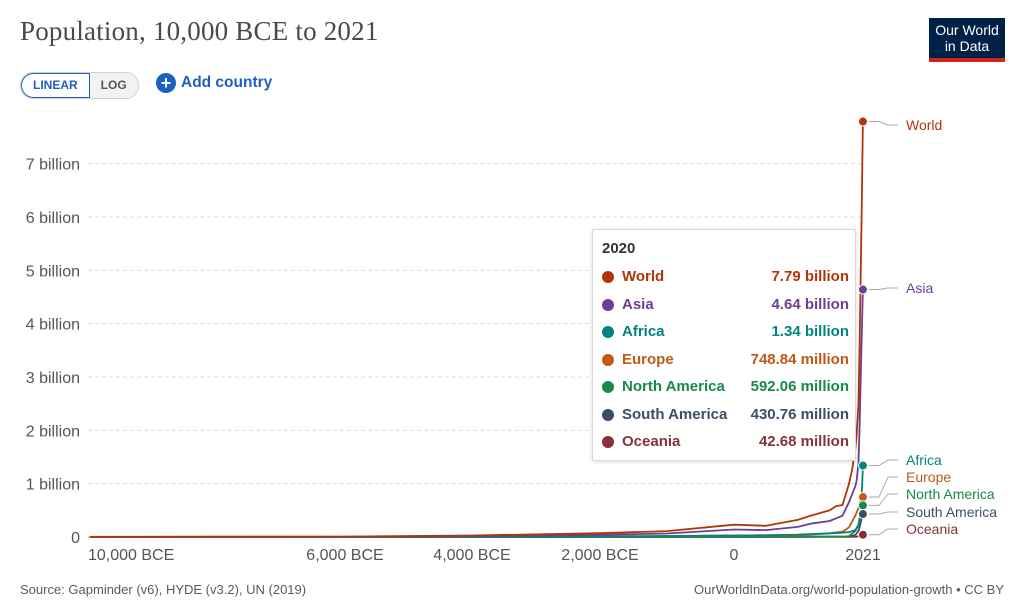 The height and width of the screenshot is (613, 1024). Describe the element at coordinates (862, 121) in the screenshot. I see `end-point-world` at that location.